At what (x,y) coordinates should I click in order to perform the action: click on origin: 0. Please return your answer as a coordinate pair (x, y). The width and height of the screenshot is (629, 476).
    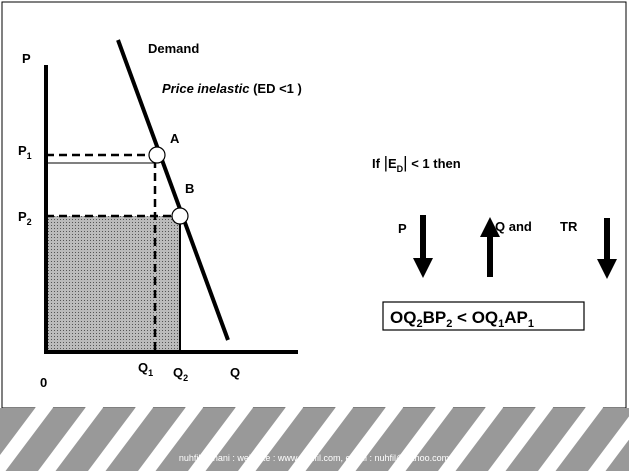
    Looking at the image, I should click on (43, 382).